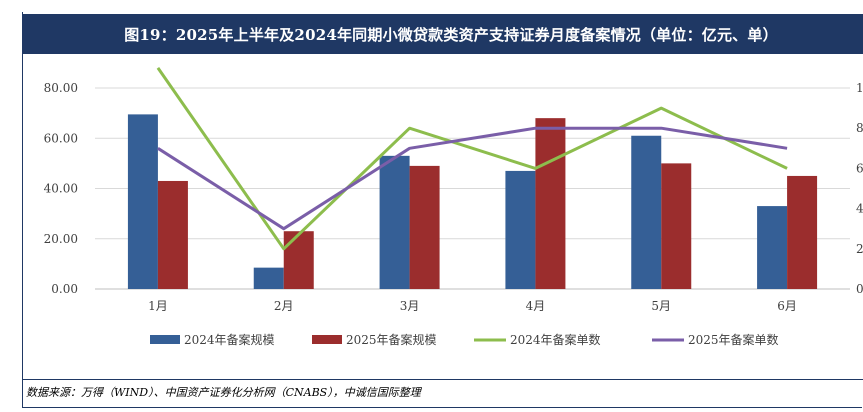 This screenshot has height=412, width=863. I want to click on y-tick-label: 80.00, so click(61, 88).